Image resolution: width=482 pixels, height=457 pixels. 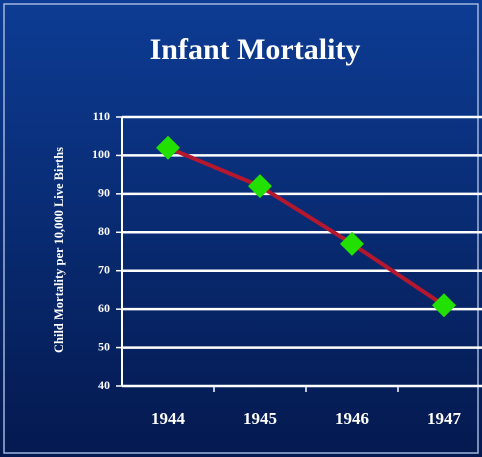 What do you see at coordinates (104, 269) in the screenshot?
I see `y-tick-label: 70` at bounding box center [104, 269].